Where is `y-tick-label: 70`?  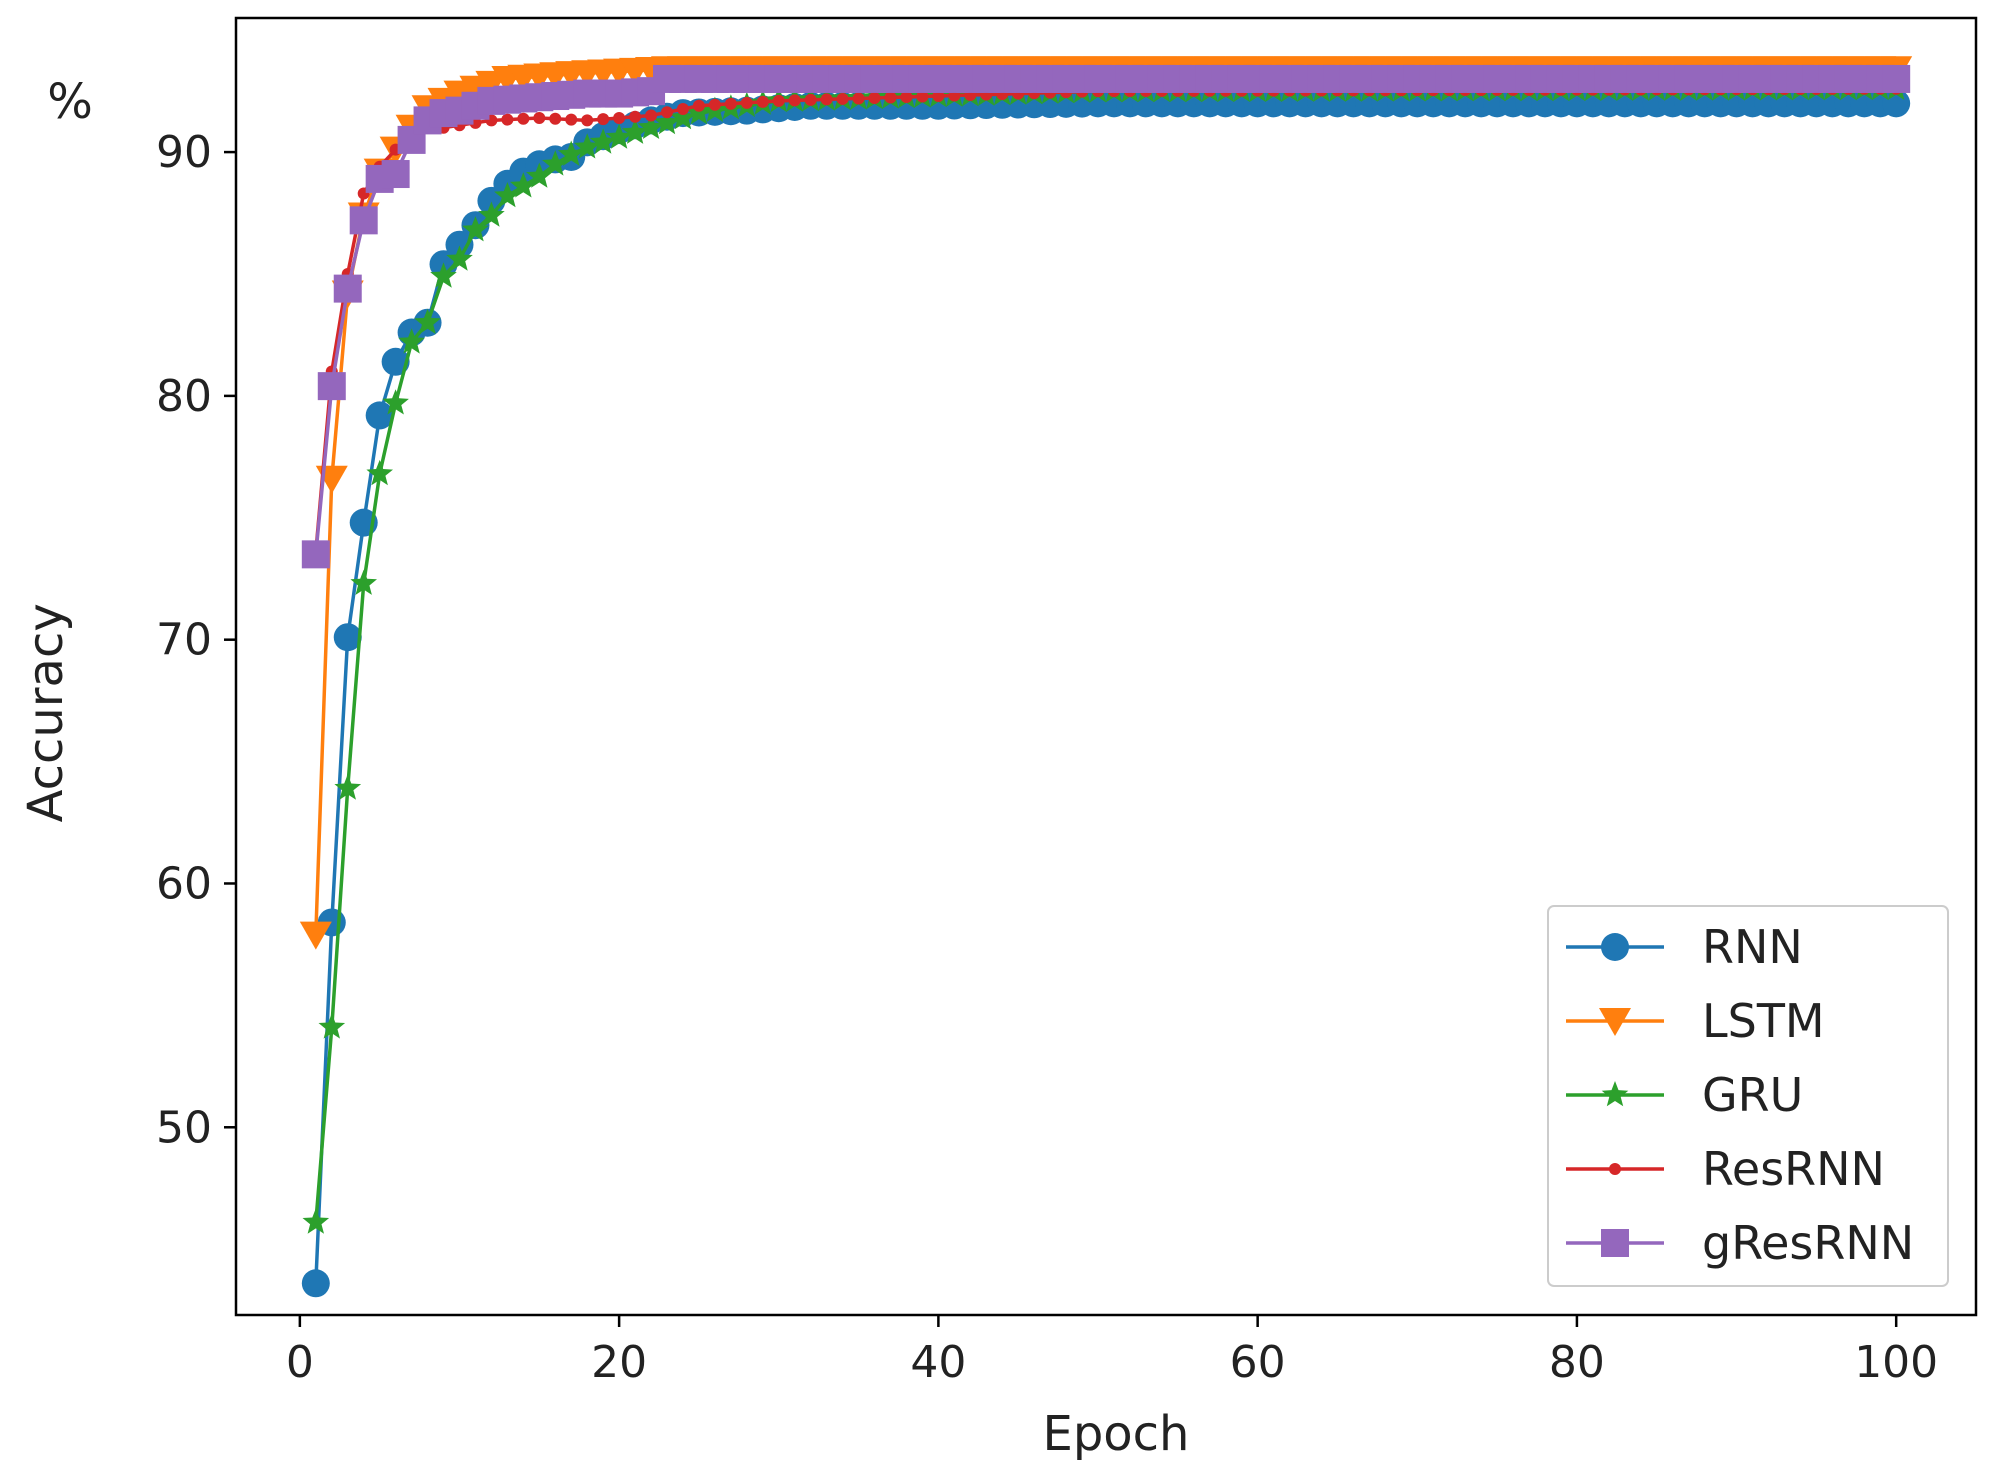 y-tick-label: 70 is located at coordinates (184, 640).